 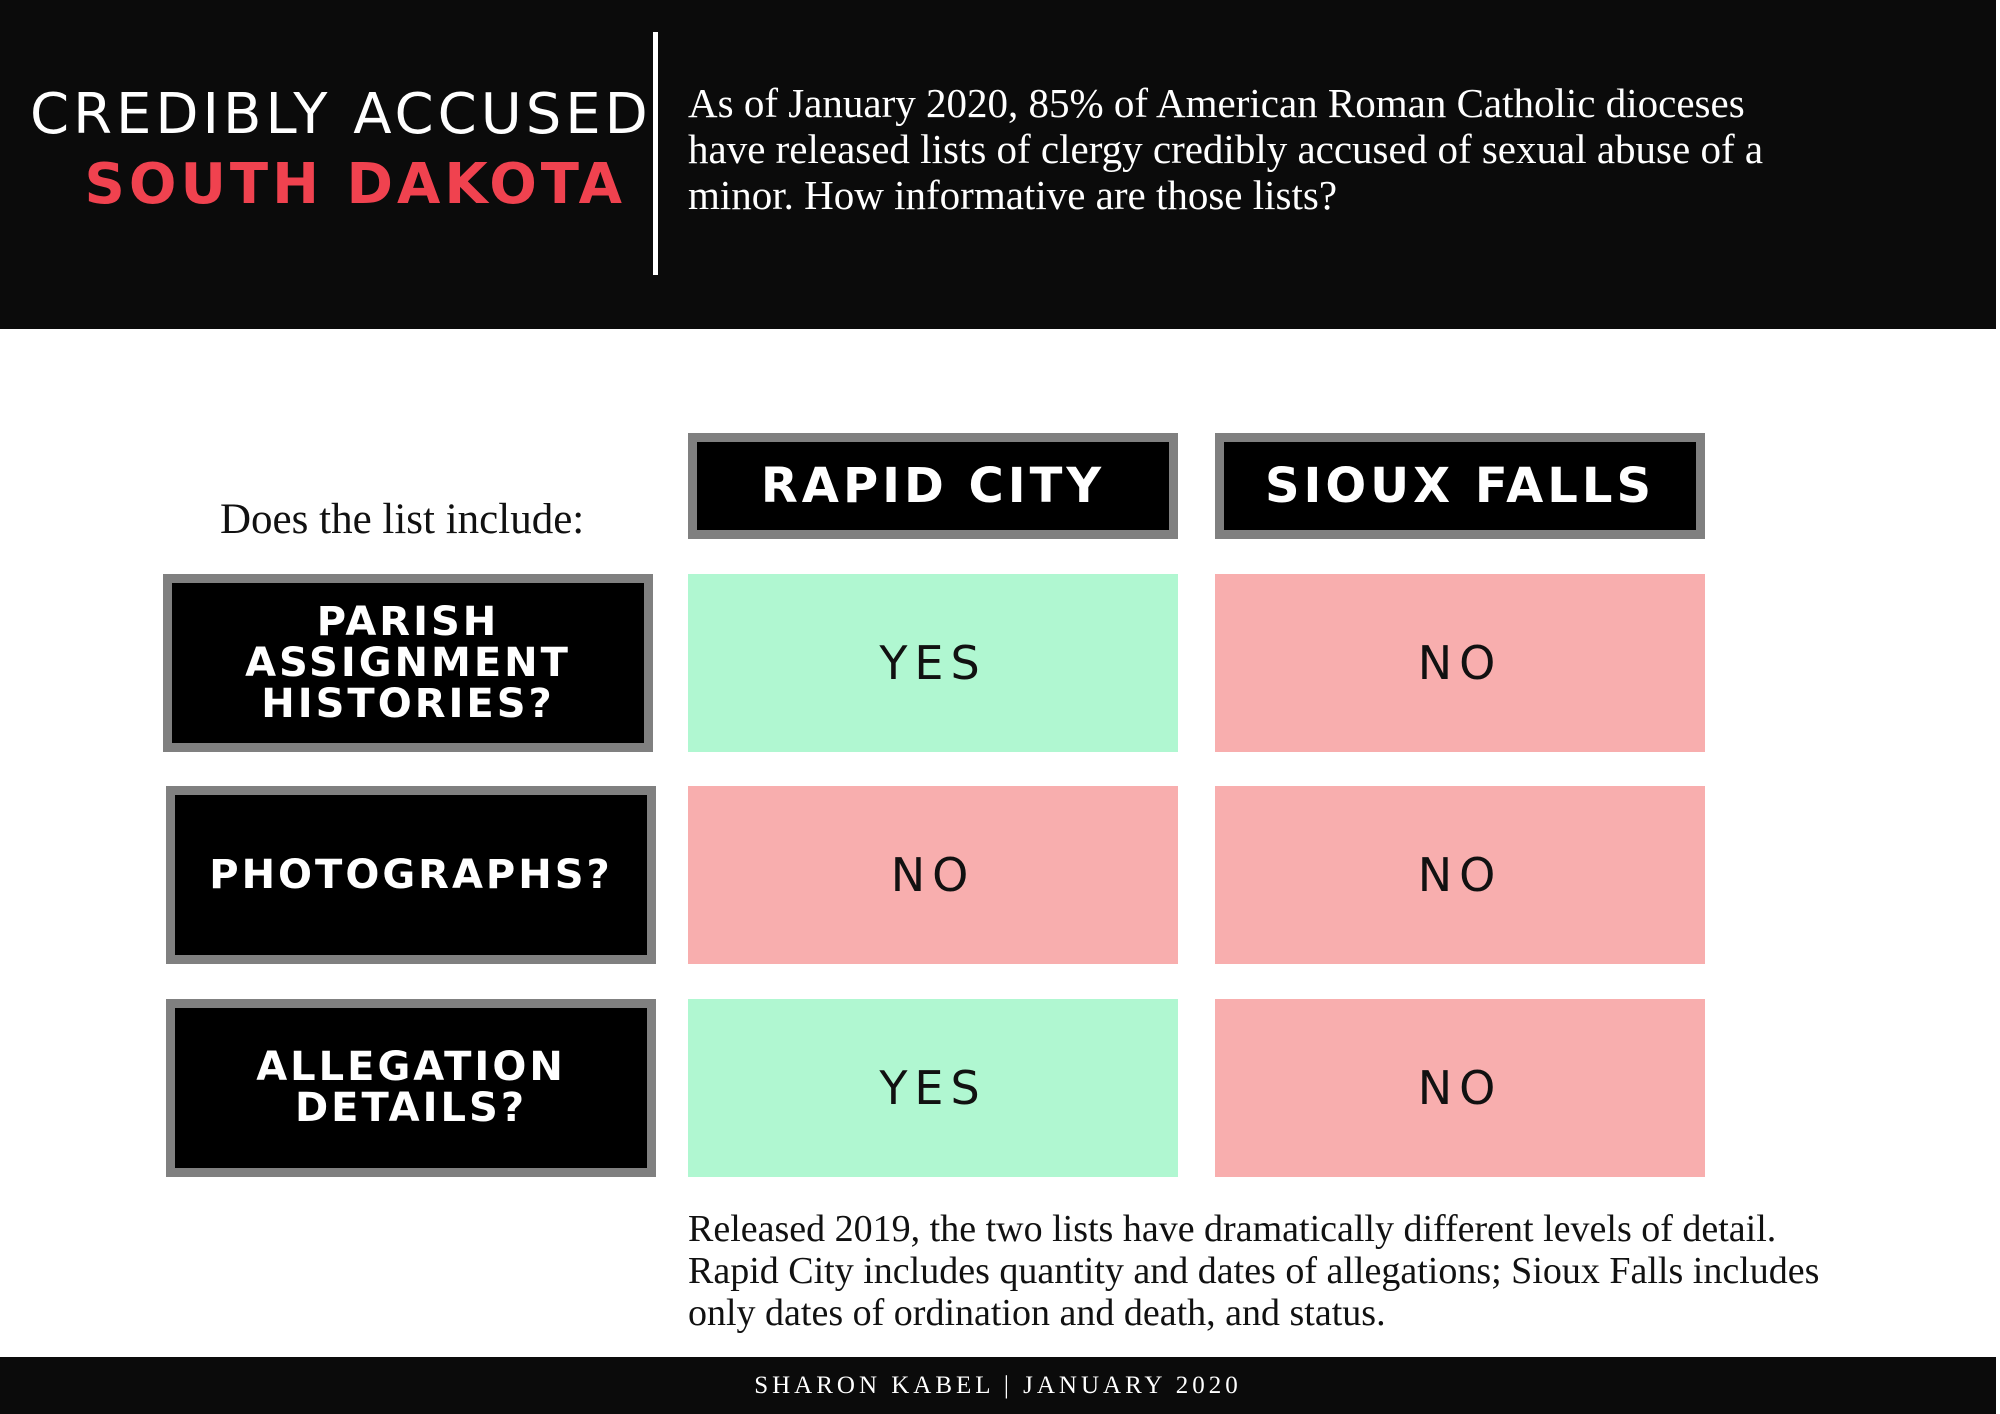 What do you see at coordinates (1460, 1088) in the screenshot?
I see `cell-sioux-falls-allegations: NO` at bounding box center [1460, 1088].